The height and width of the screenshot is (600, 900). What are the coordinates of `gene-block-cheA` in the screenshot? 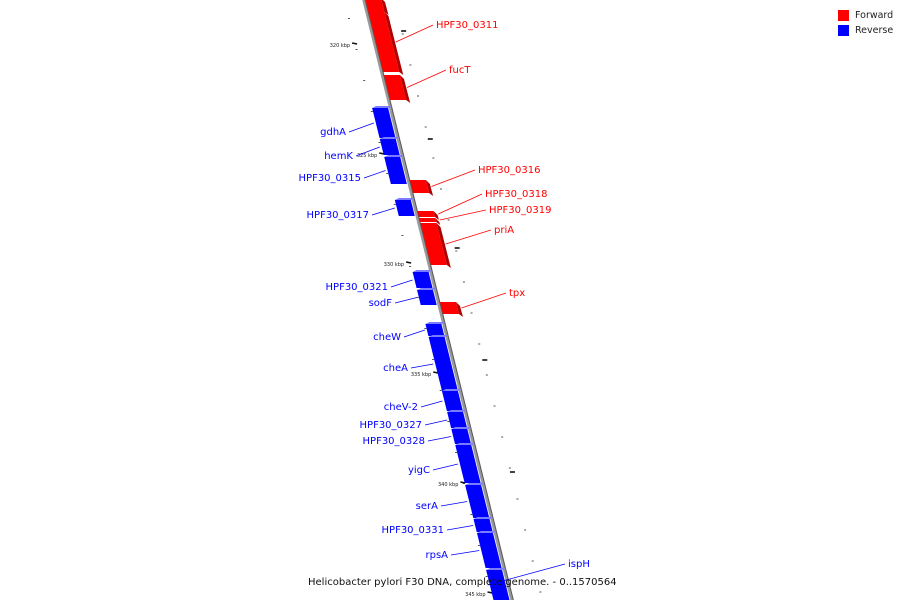 It's located at (443, 363).